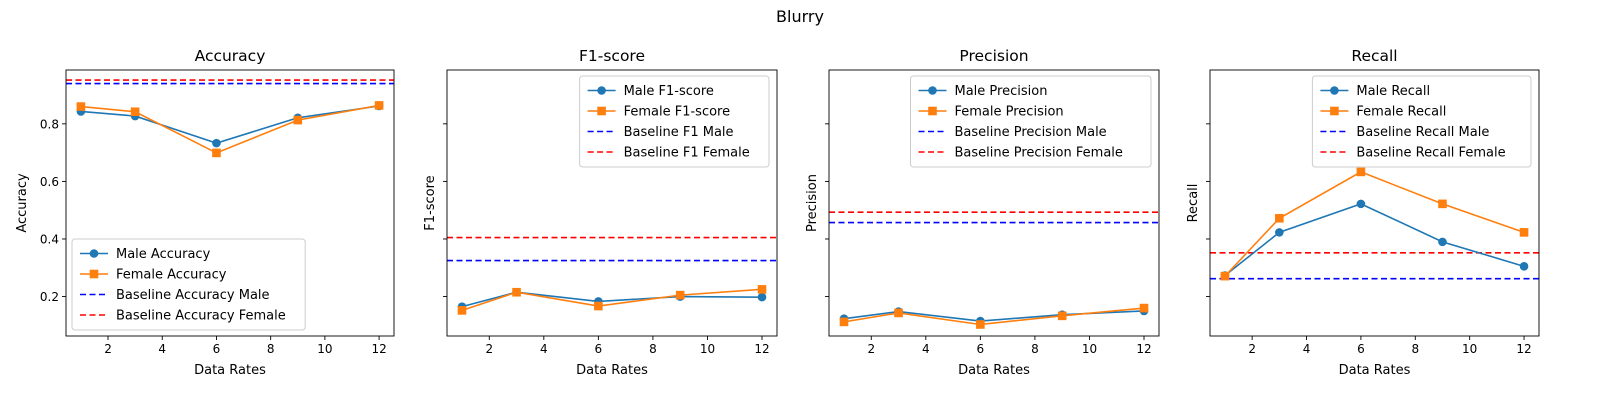  What do you see at coordinates (1193, 203) in the screenshot?
I see `y-axis-label: Recall` at bounding box center [1193, 203].